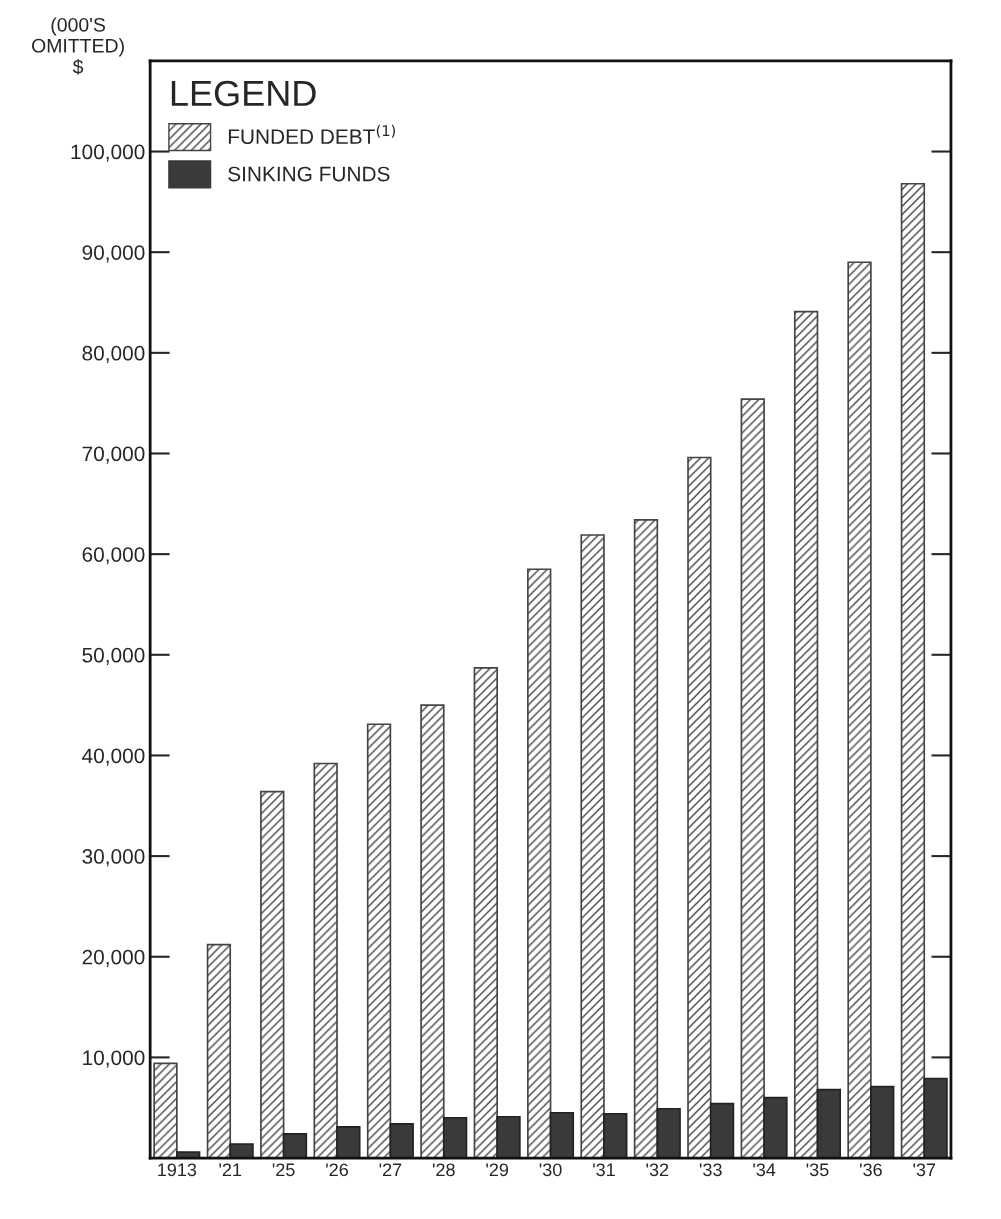  What do you see at coordinates (230, 1169) in the screenshot?
I see `x-tick-label: '21` at bounding box center [230, 1169].